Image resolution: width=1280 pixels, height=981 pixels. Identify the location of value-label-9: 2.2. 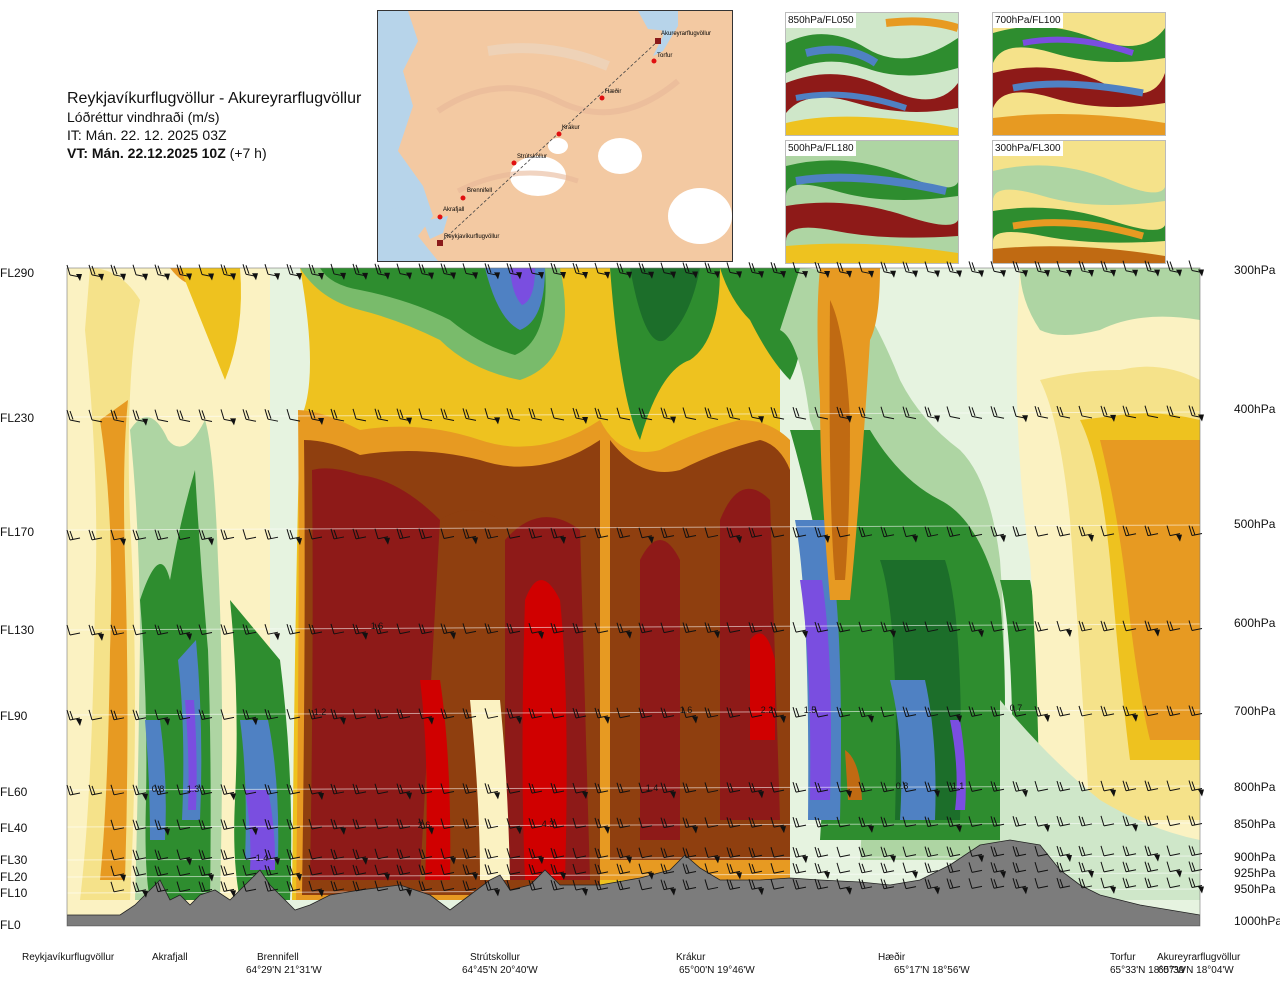
(767, 710).